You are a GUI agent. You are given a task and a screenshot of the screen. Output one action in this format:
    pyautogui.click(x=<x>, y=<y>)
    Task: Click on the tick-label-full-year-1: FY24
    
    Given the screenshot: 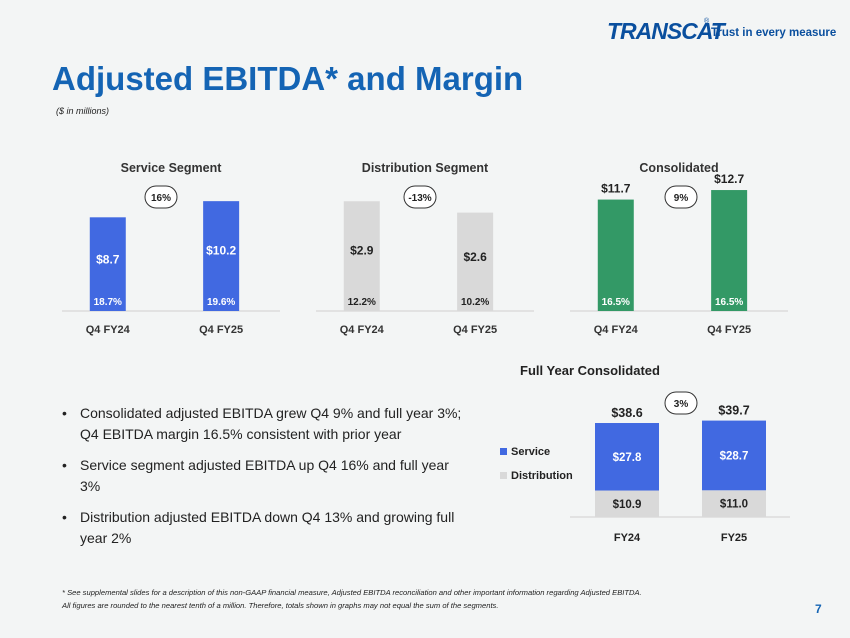 What is the action you would take?
    pyautogui.click(x=627, y=538)
    